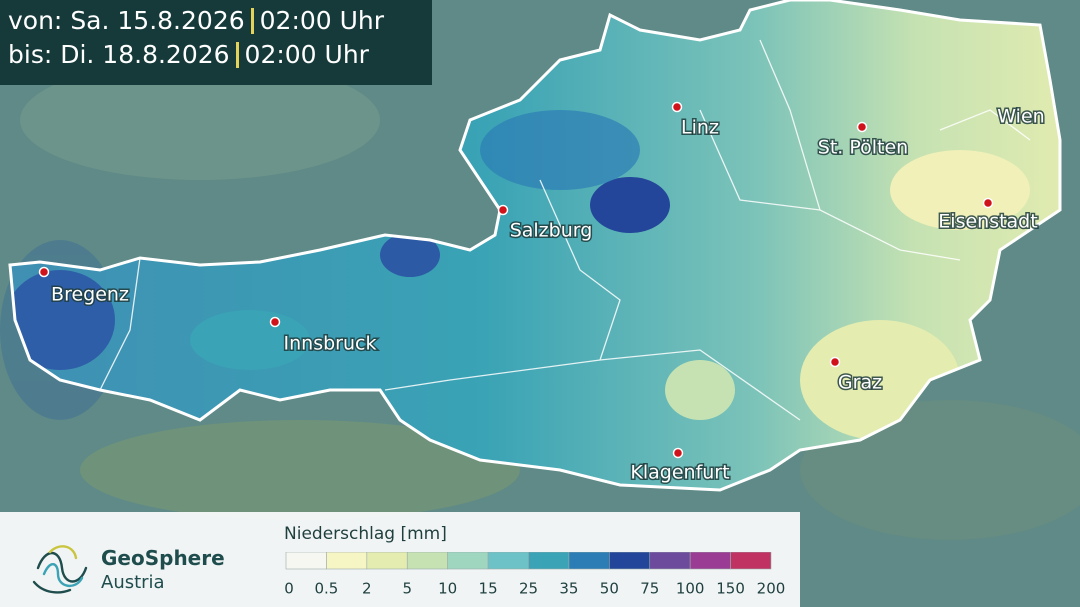  Describe the element at coordinates (679, 473) in the screenshot. I see `city-label: Klagenfurt` at that location.